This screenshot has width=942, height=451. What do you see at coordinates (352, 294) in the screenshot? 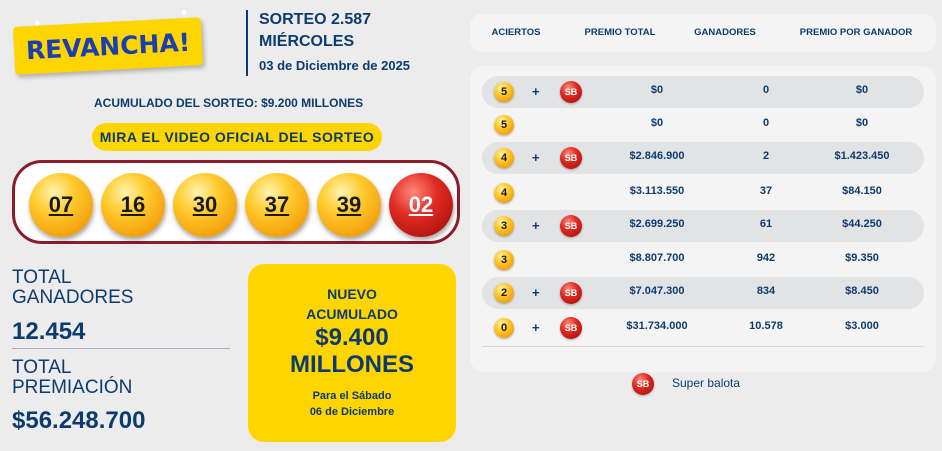
I see `jackpot-title-line1: NUEVO` at bounding box center [352, 294].